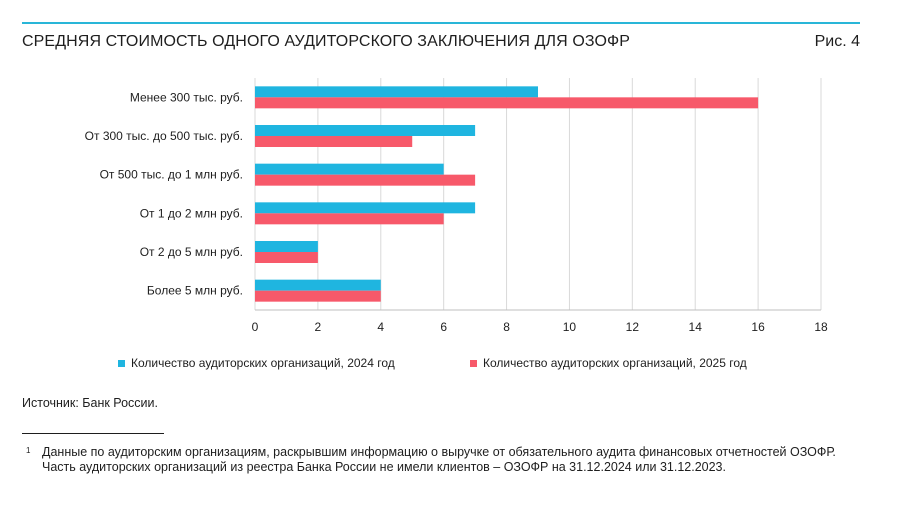 The image size is (910, 510). I want to click on x-tick-label-2: 2, so click(318, 327).